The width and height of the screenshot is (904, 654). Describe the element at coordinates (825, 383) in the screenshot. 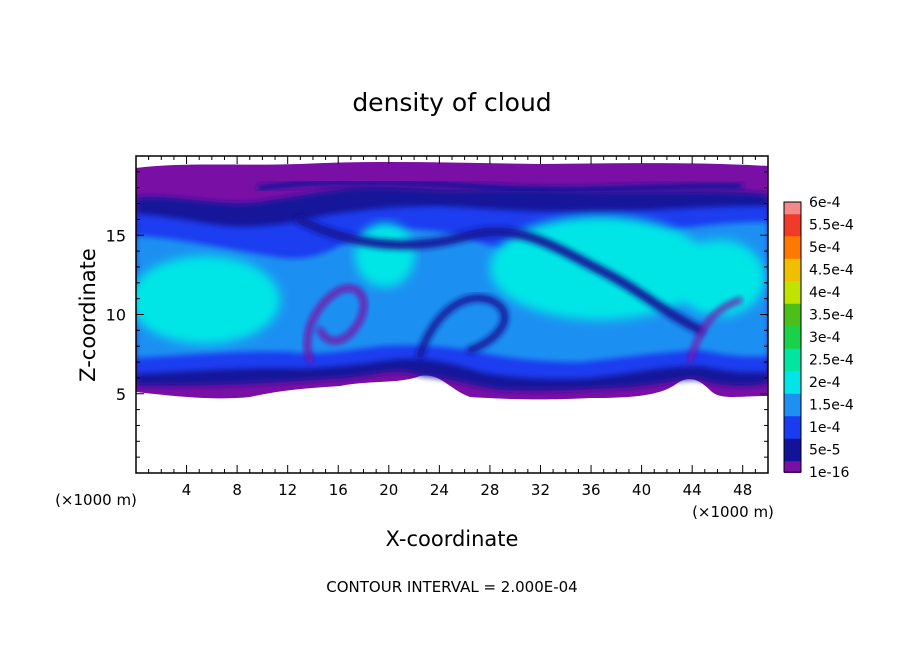

I see `legend-label: 2e-4` at that location.